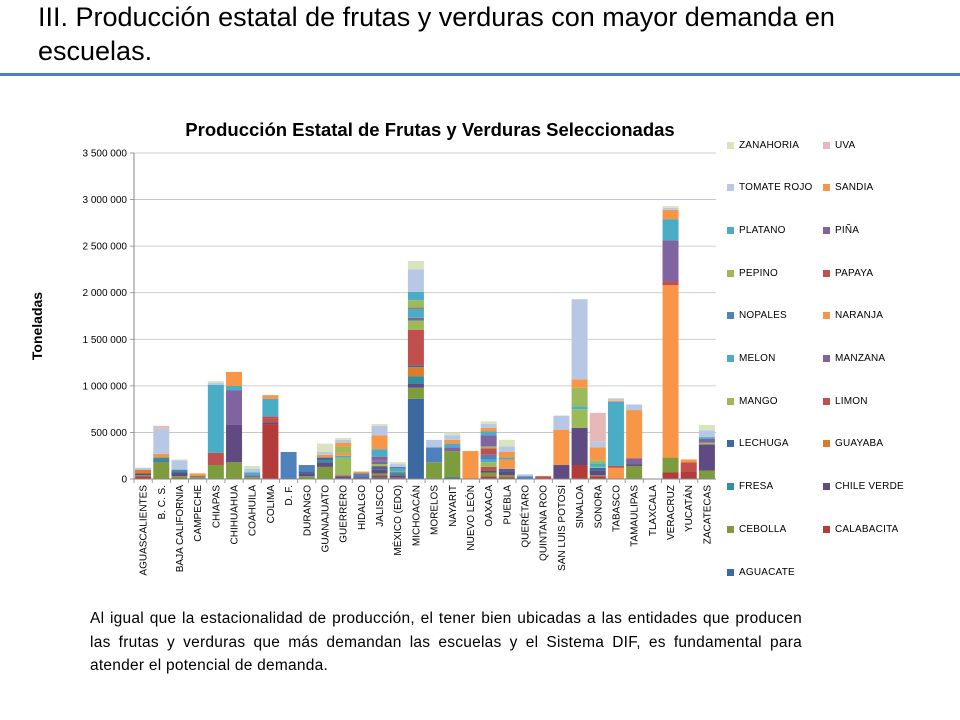 Image resolution: width=960 pixels, height=720 pixels. I want to click on bar-segment-chihuahua-cebolla, so click(234, 470).